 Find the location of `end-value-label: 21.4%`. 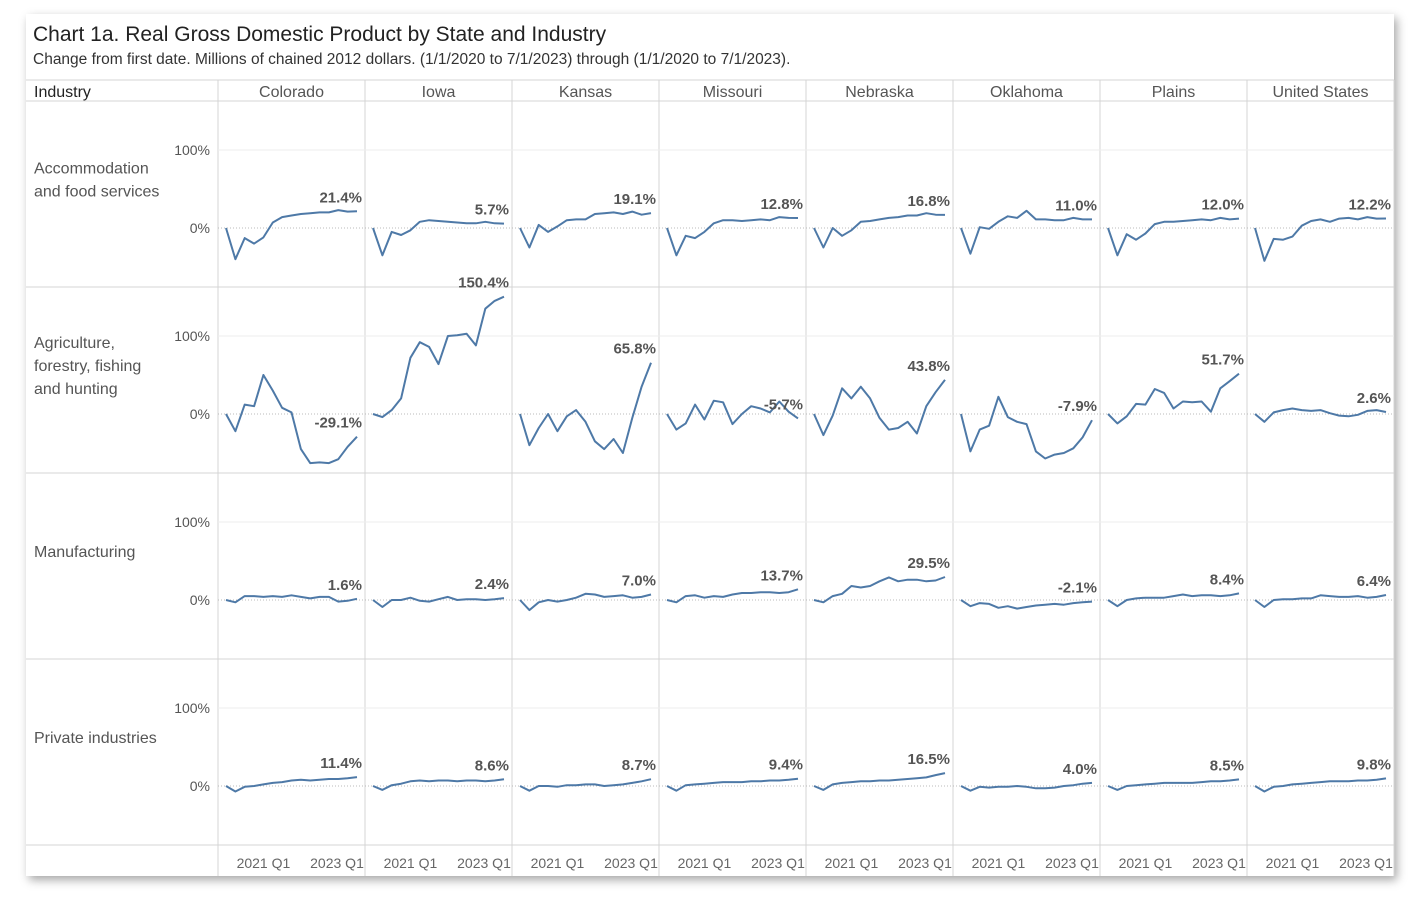

end-value-label: 21.4% is located at coordinates (340, 197).